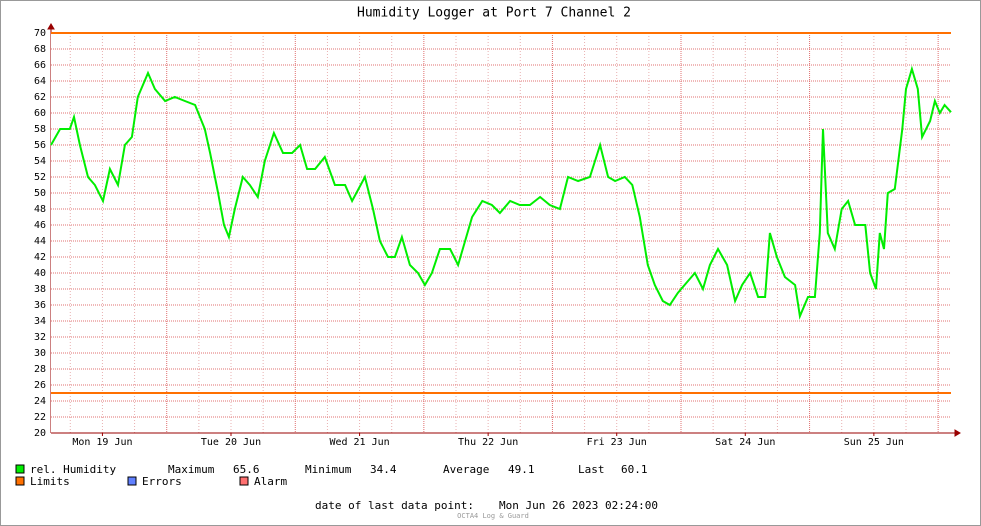 This screenshot has width=981, height=526. What do you see at coordinates (40, 209) in the screenshot?
I see `y-tick-label: 48` at bounding box center [40, 209].